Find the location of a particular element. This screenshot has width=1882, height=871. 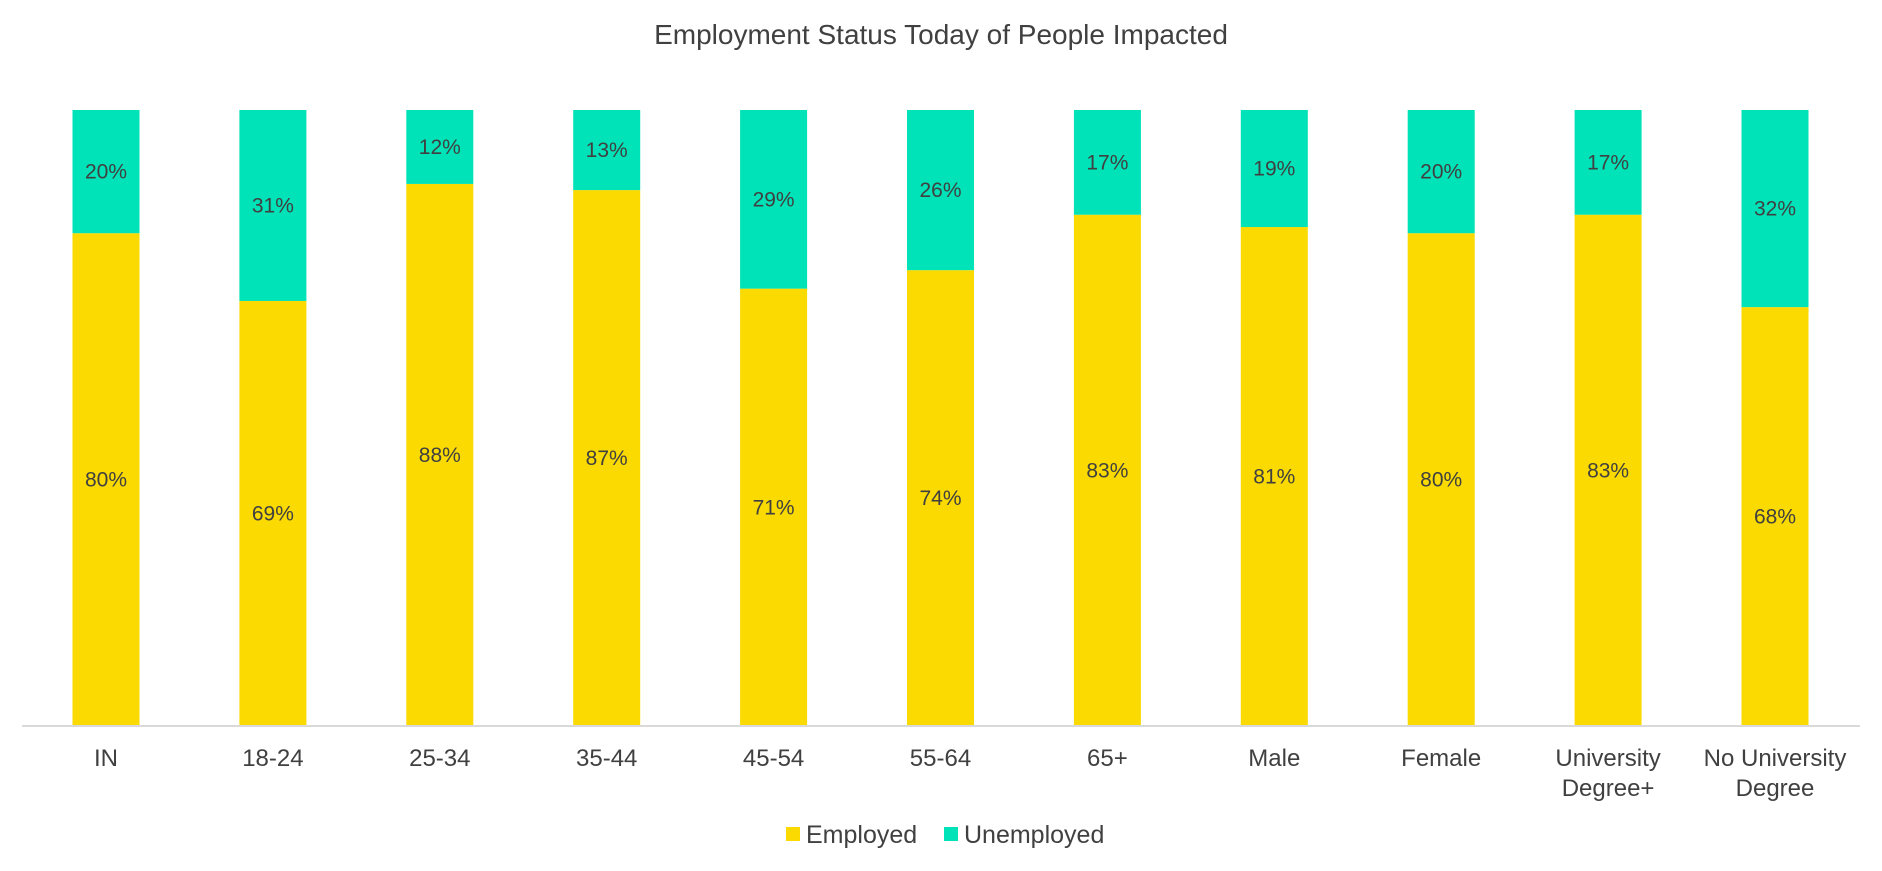

data-label-employed-6: 83% is located at coordinates (1107, 470).